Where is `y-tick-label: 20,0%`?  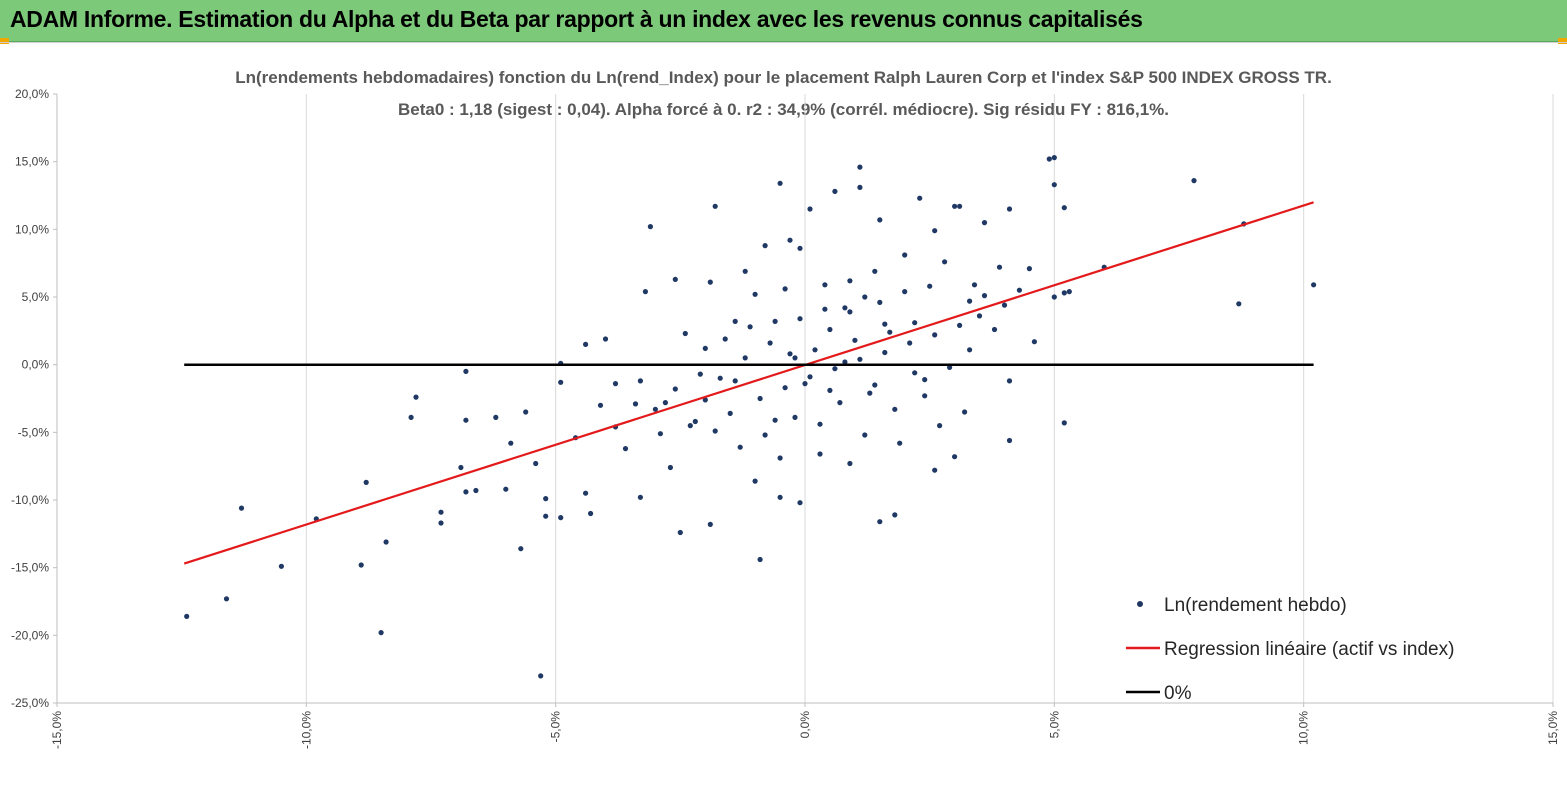
y-tick-label: 20,0% is located at coordinates (32, 94).